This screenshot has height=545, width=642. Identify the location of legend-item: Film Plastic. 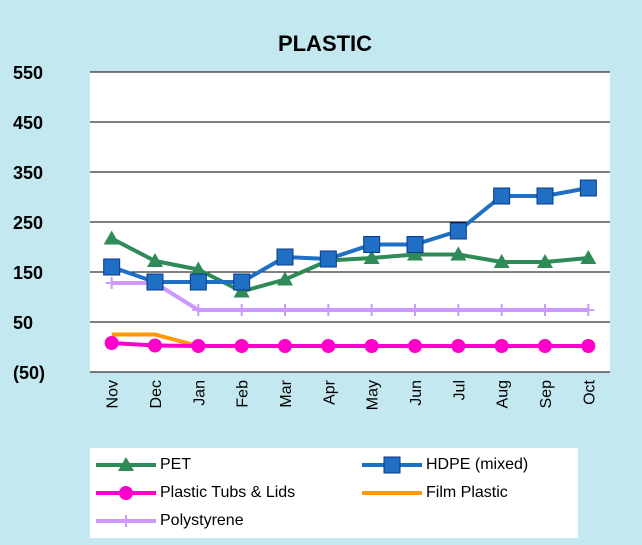
(434, 493).